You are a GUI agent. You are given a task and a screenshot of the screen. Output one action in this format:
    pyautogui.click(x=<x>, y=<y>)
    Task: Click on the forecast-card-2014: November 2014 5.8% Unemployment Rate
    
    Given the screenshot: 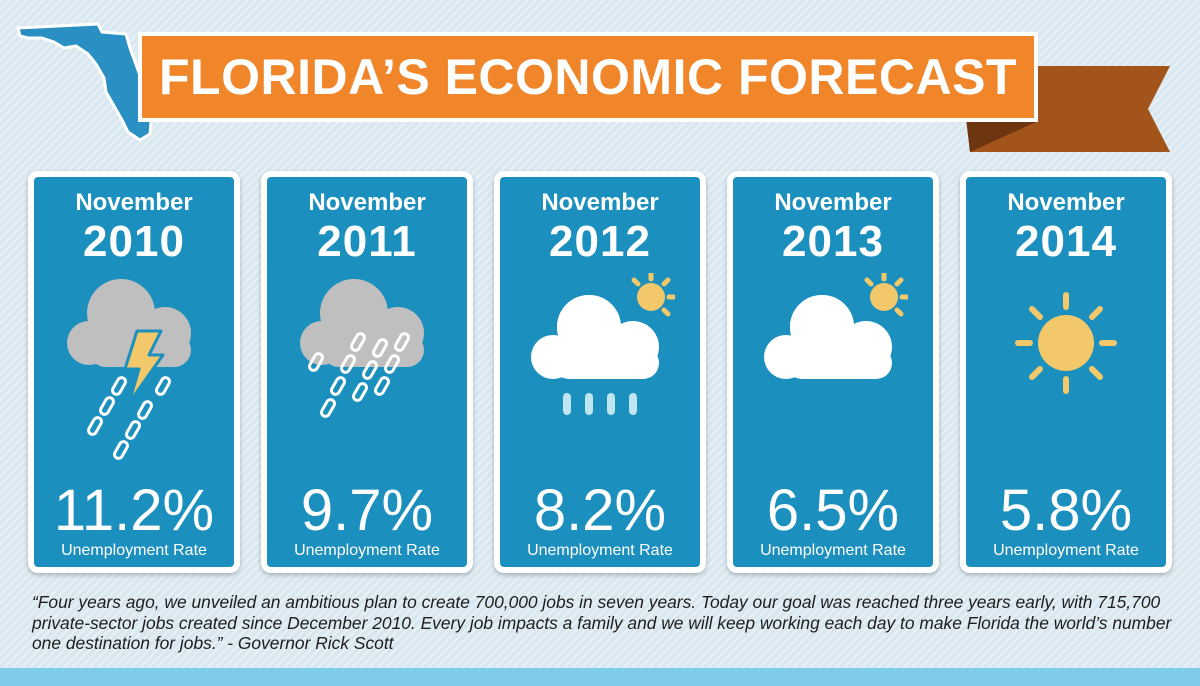 What is the action you would take?
    pyautogui.click(x=1066, y=372)
    